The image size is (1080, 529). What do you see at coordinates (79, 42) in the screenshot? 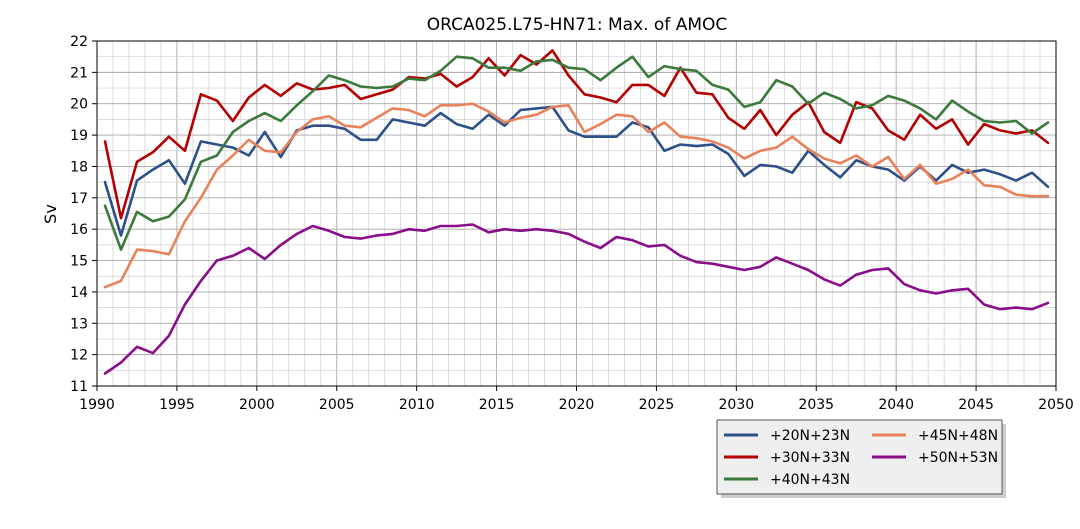
I see `y-tick-label: 22` at bounding box center [79, 42].